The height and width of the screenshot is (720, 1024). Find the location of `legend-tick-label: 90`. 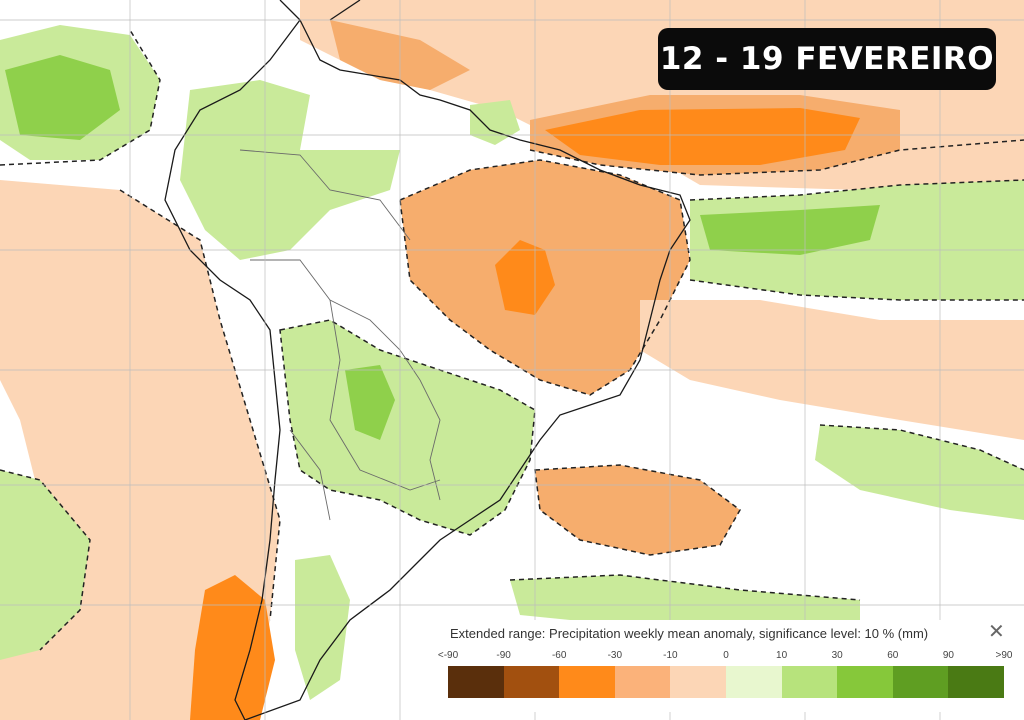

legend-tick-label: 90 is located at coordinates (948, 655).